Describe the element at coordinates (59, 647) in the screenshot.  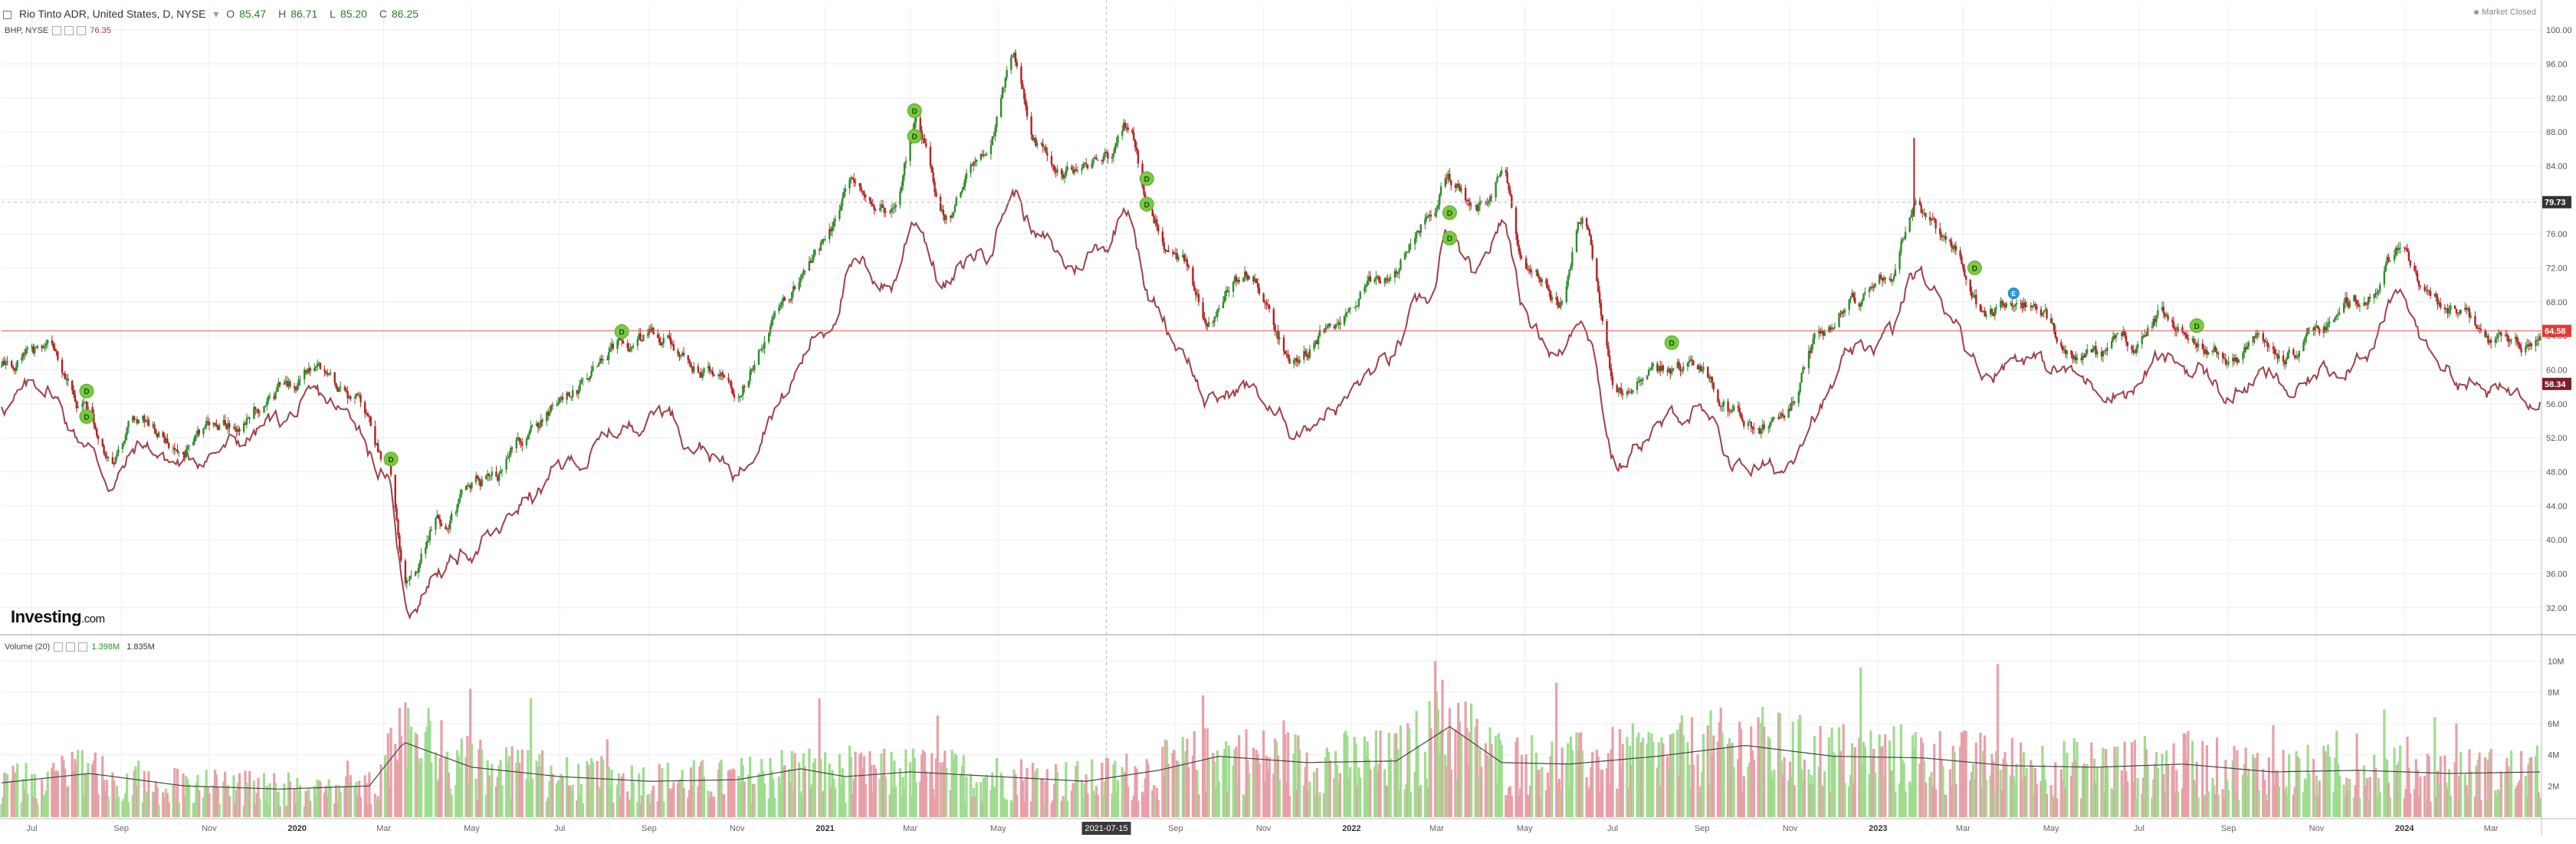
I see `volume-eye-icon` at that location.